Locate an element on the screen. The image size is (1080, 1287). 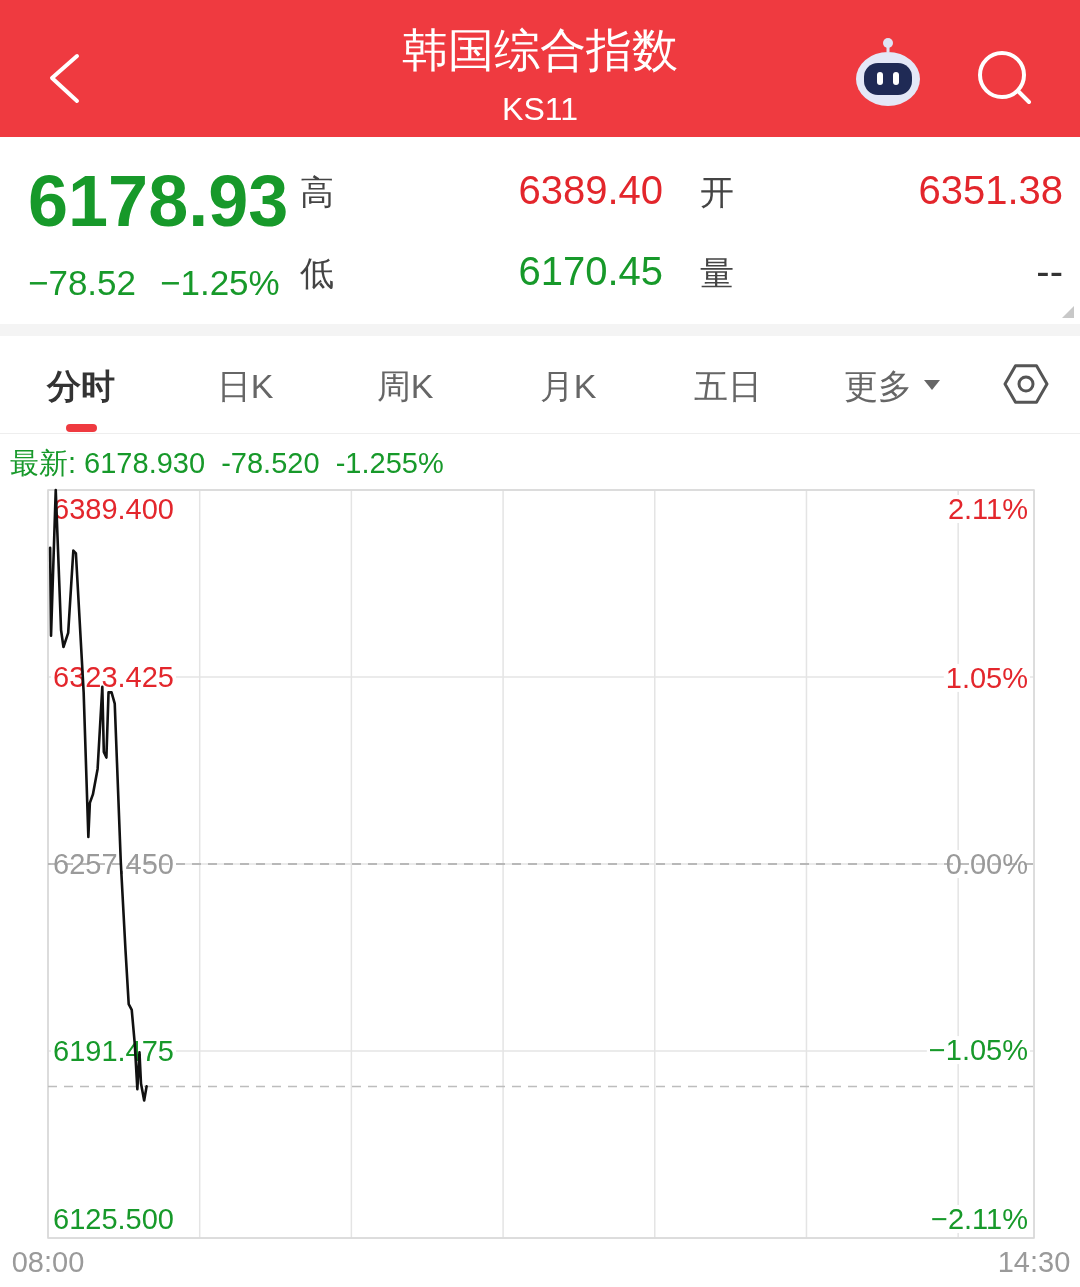
x-tick-label: 08:00 is located at coordinates (48, 1262).